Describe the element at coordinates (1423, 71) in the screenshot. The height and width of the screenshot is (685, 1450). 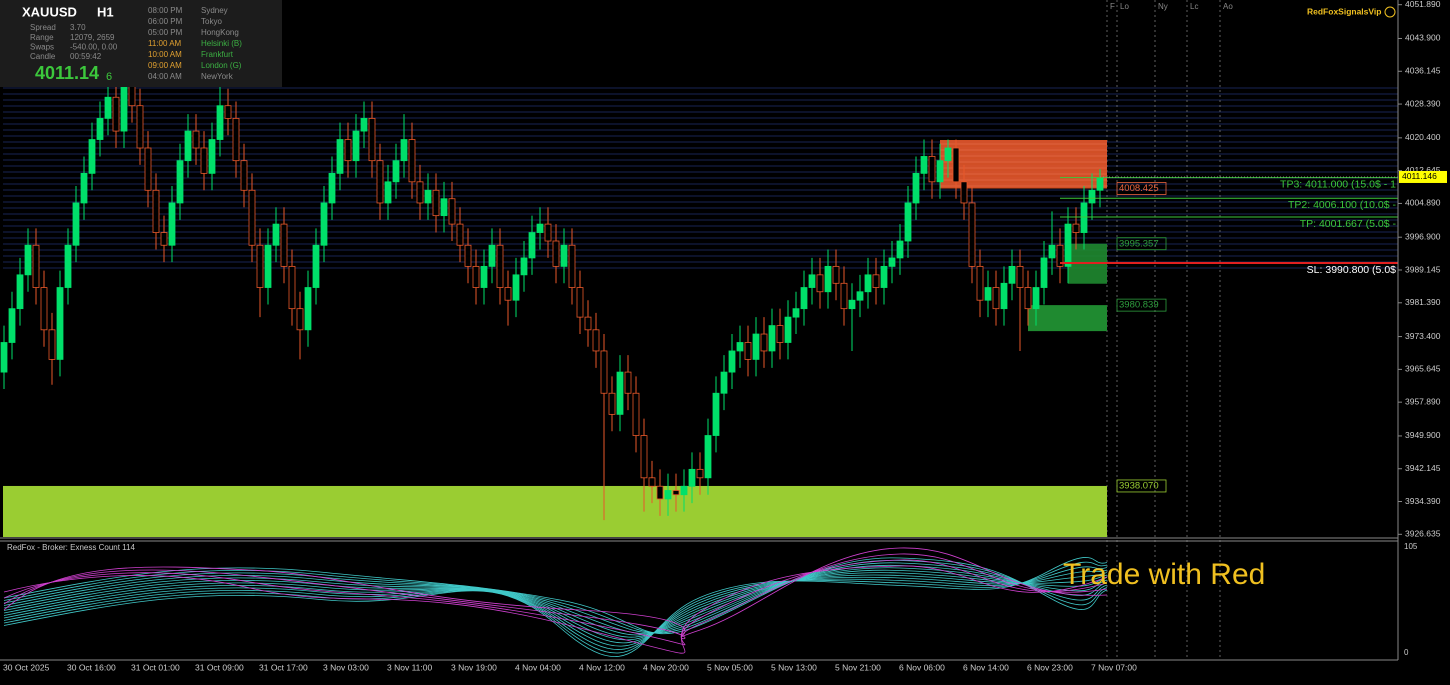
I see `y-tick-label: 4036.145` at that location.